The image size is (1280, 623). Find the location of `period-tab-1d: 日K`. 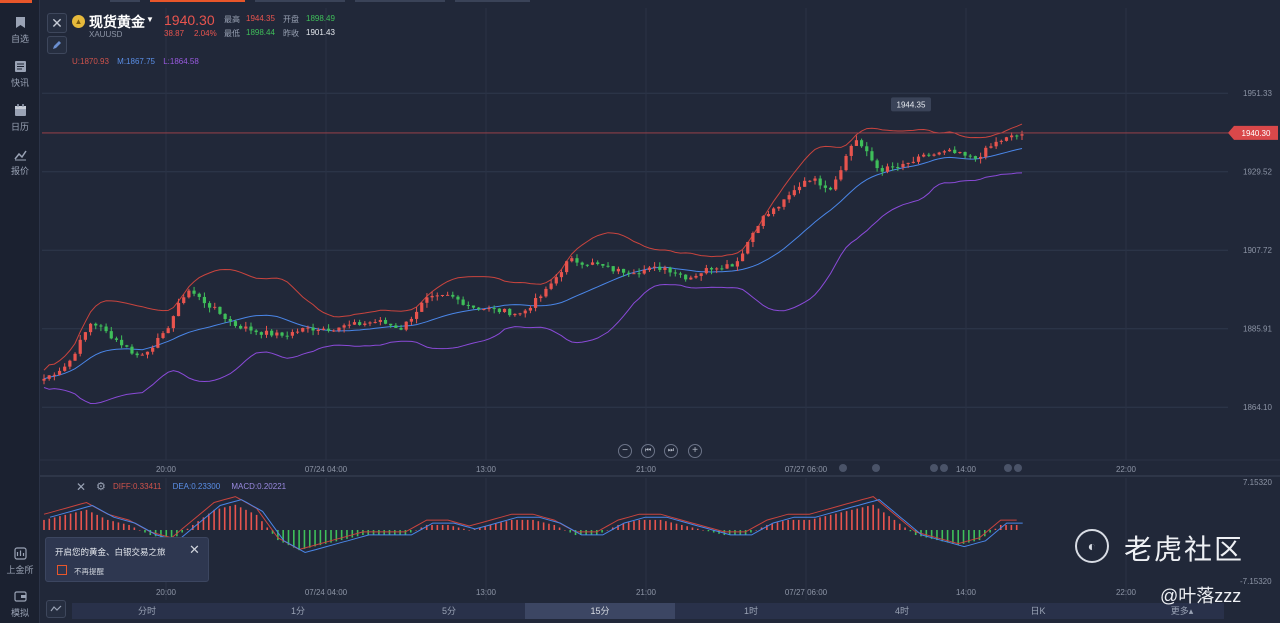

period-tab-1d: 日K is located at coordinates (1038, 611).